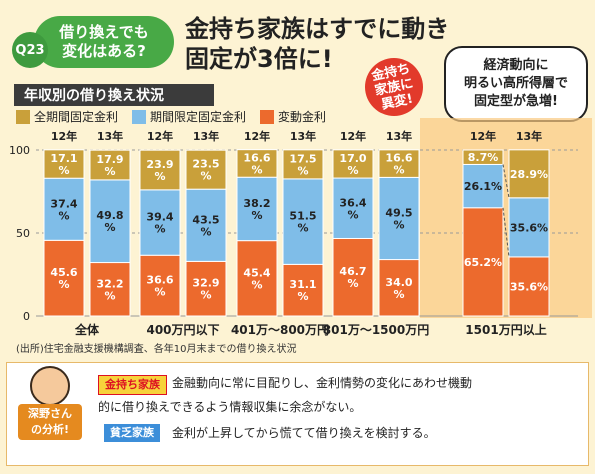 This screenshot has width=595, height=474. I want to click on chart-legend: 全期間固定金利 期間限定固定金利 変動金利, so click(171, 116).